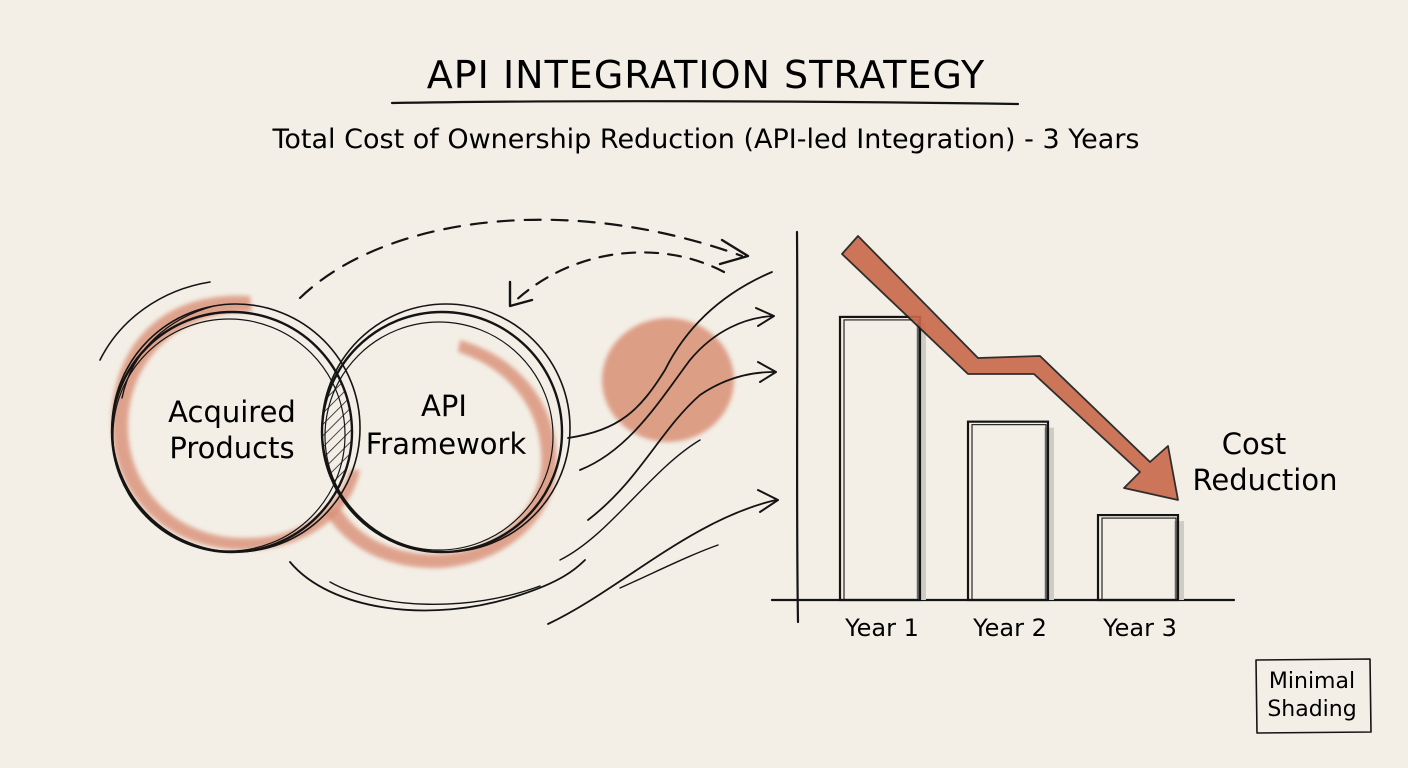  Describe the element at coordinates (446, 425) in the screenshot. I see `venn-label-right: API Framework` at that location.